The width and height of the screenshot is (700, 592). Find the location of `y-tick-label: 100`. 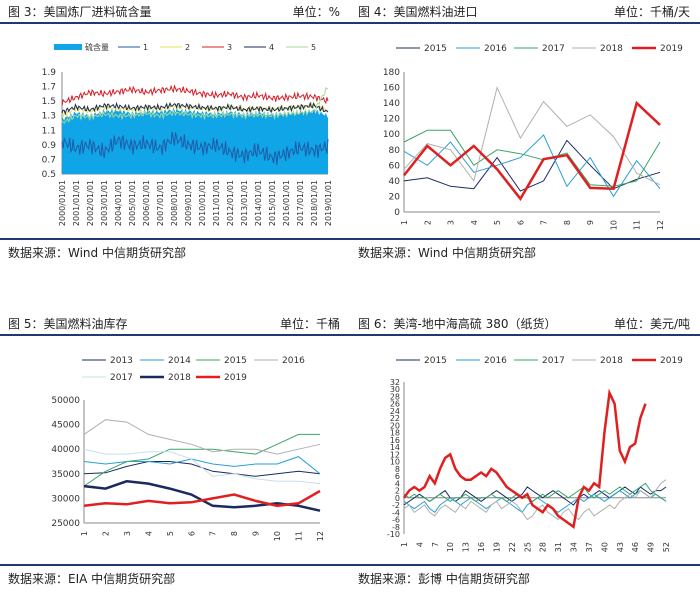

y-tick-label: 100 is located at coordinates (391, 135).